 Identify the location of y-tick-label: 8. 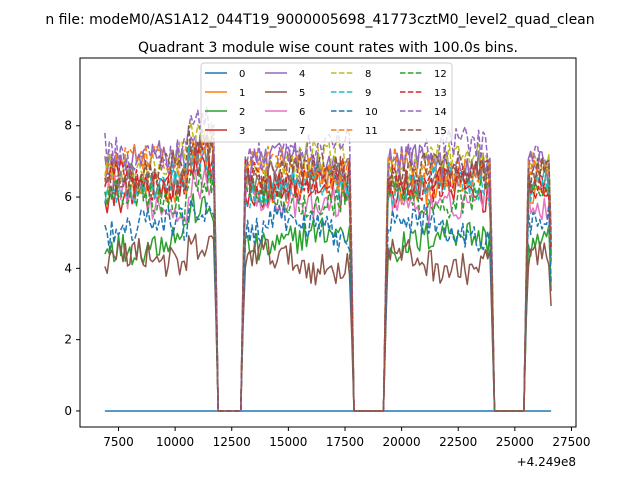
(68, 126).